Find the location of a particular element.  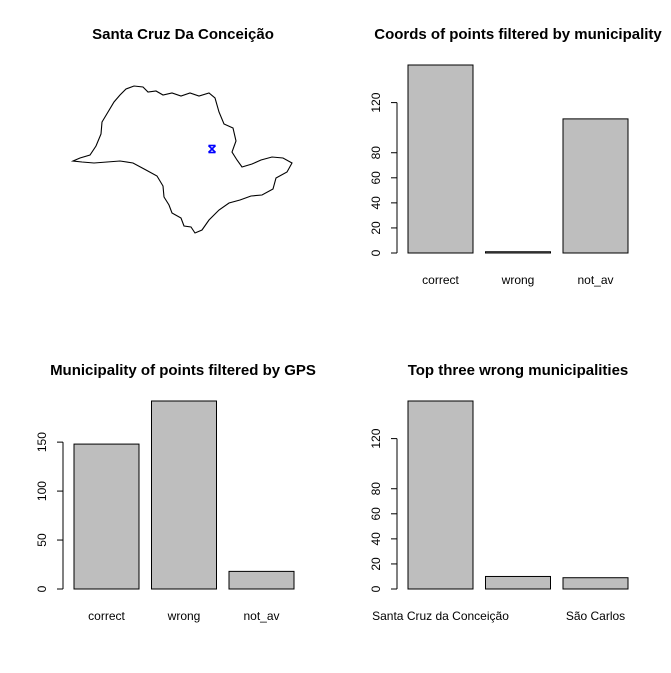

map-panel: Santa Cruz Da Conceição is located at coordinates (181, 130).